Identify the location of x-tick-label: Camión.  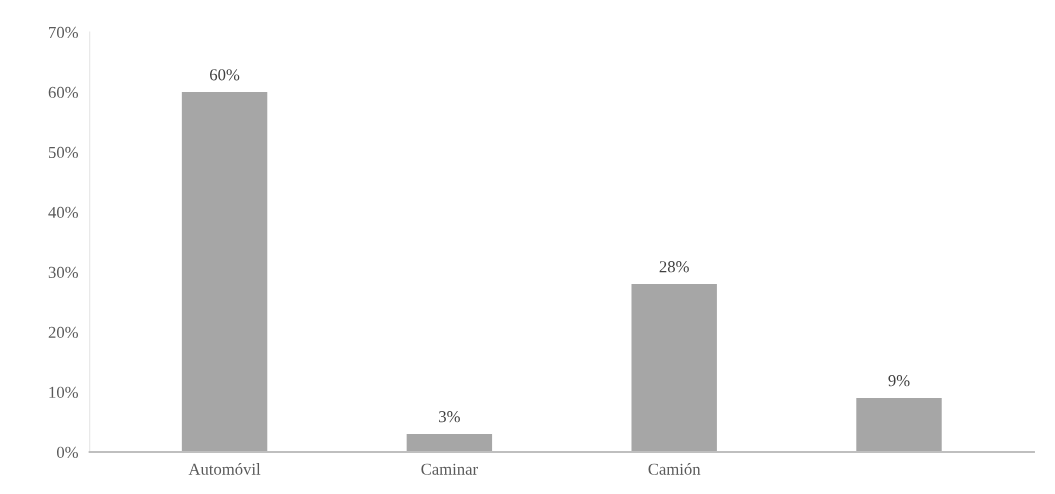
(674, 469).